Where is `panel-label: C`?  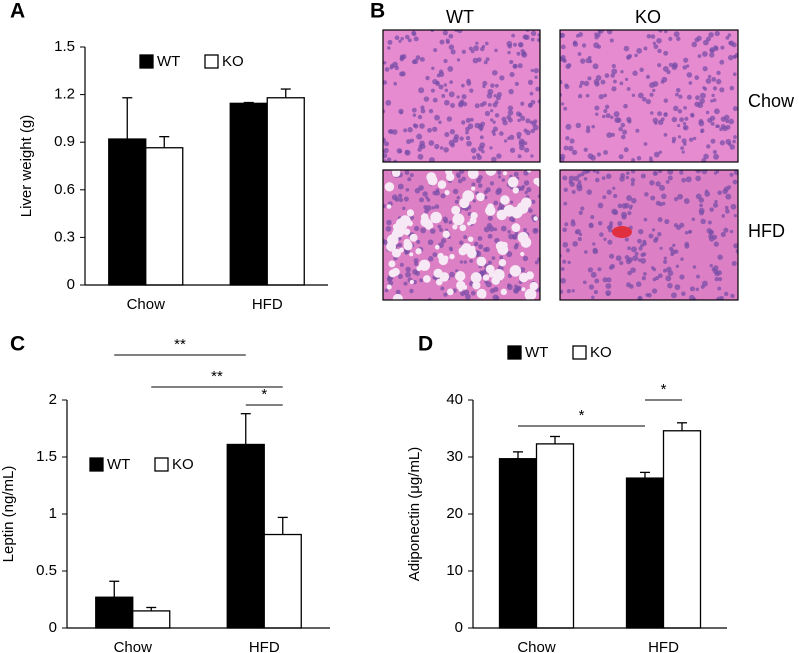
panel-label: C is located at coordinates (17, 344).